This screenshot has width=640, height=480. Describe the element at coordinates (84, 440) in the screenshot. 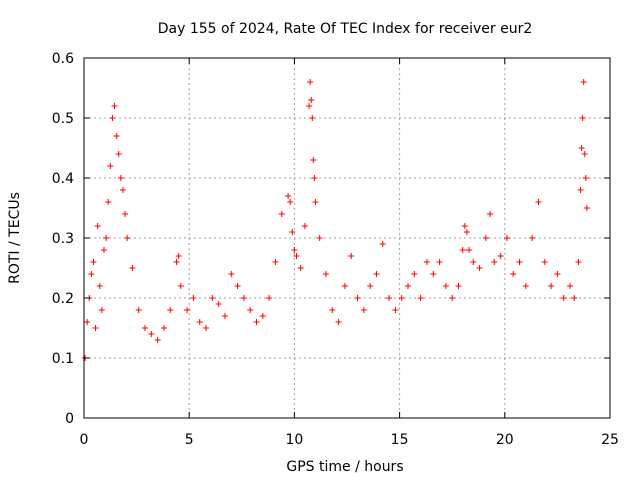

I see `x-tick-label: 0` at that location.